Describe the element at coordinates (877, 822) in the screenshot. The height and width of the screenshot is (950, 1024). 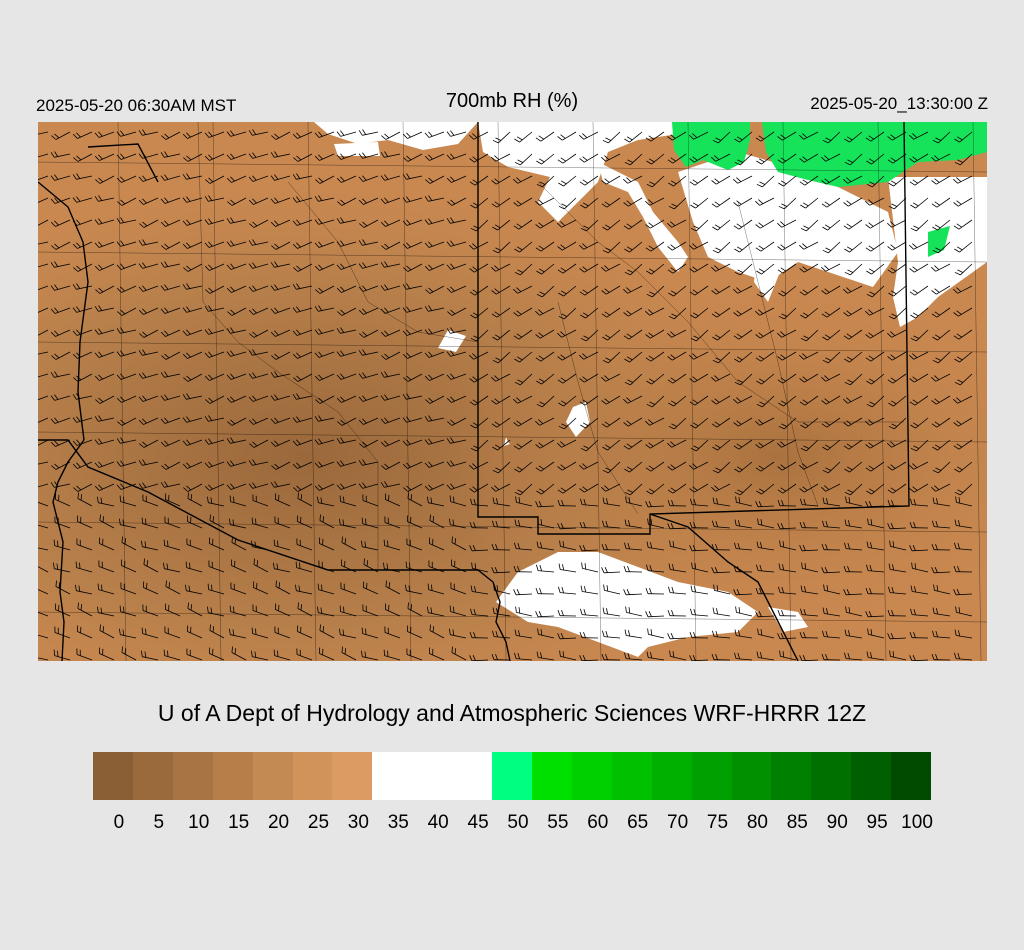
I see `colorbar-tick-label: 95` at that location.